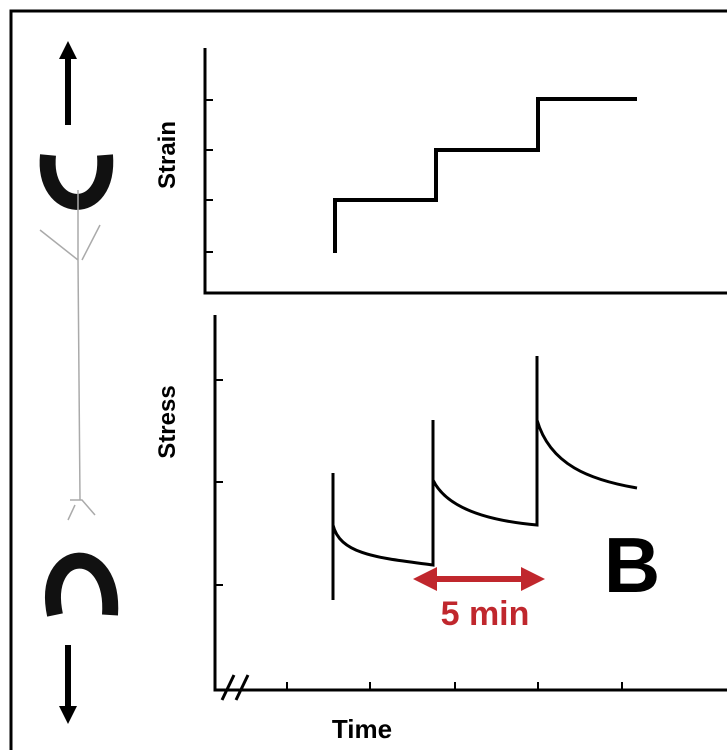 The image size is (727, 750). What do you see at coordinates (632, 565) in the screenshot?
I see `panel-label: B` at bounding box center [632, 565].